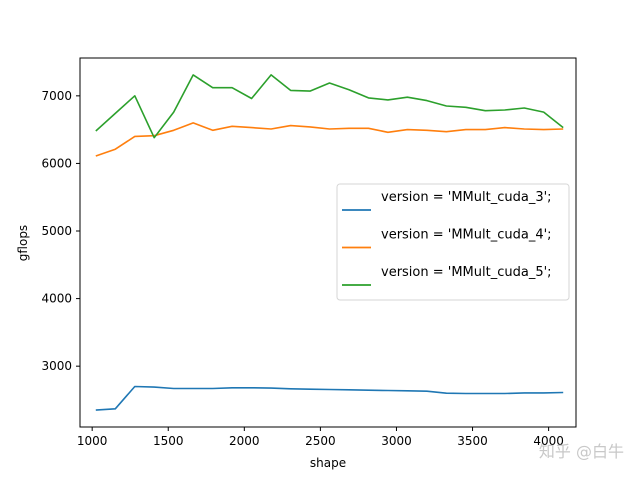  What do you see at coordinates (92, 441) in the screenshot?
I see `x-tick-label: 1000` at bounding box center [92, 441].